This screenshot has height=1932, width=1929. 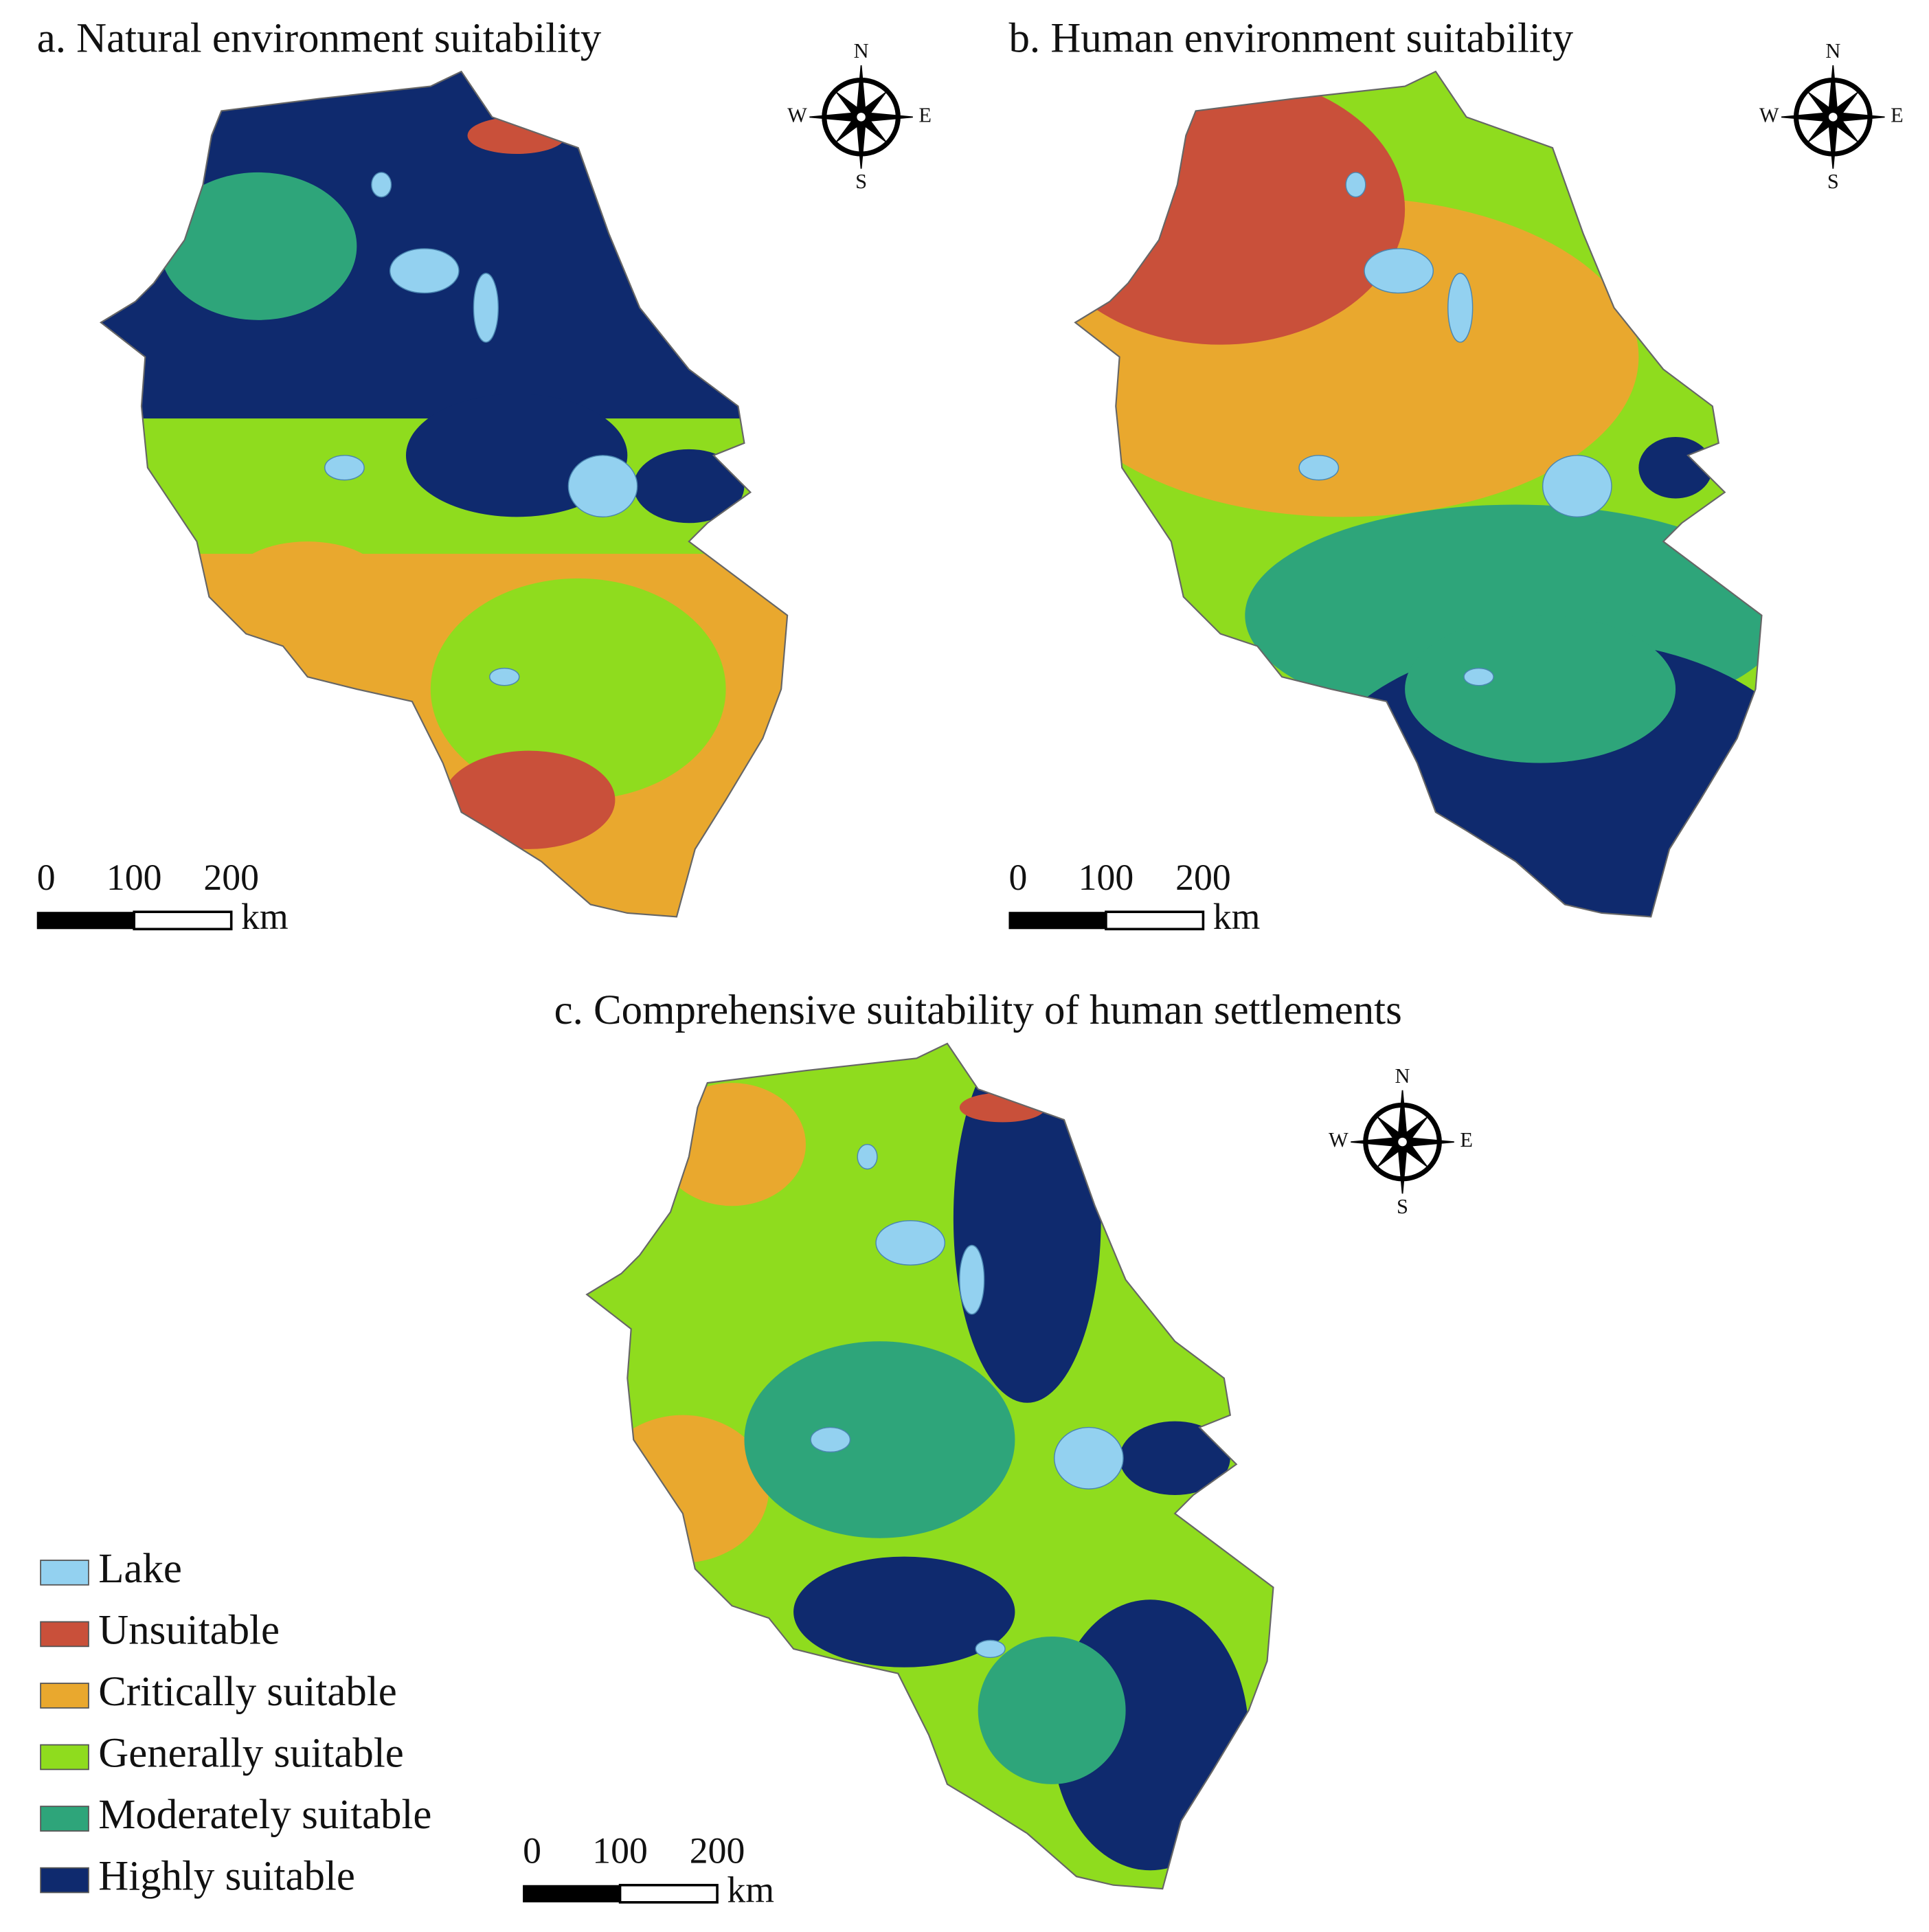 What do you see at coordinates (247, 1692) in the screenshot?
I see `legend-label: Critically suitable` at bounding box center [247, 1692].